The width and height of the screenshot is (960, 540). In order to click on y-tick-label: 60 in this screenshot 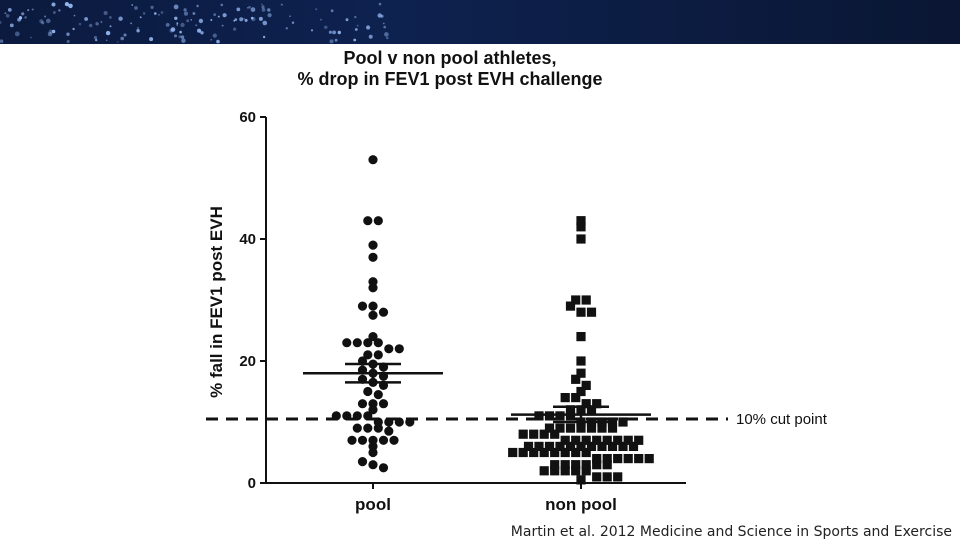, I will do `click(247, 117)`.